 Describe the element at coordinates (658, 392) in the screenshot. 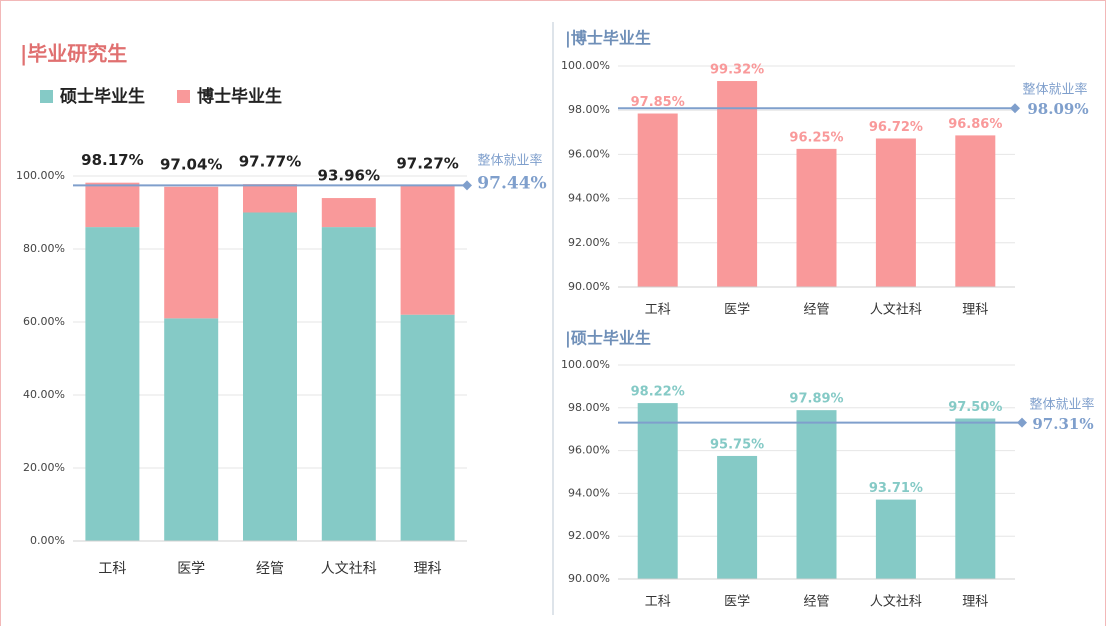

I see `value-label: 98.22%` at that location.